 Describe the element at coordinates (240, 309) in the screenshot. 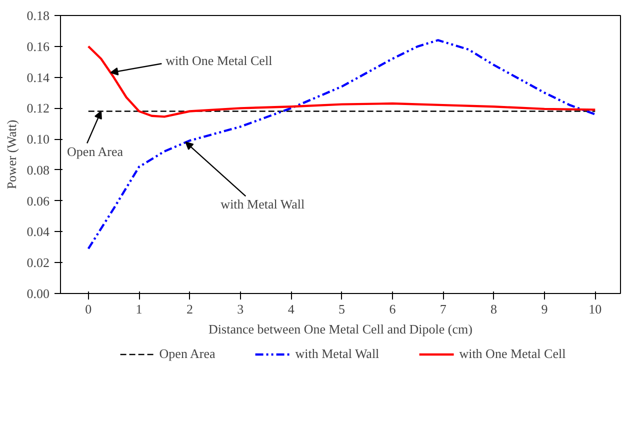

I see `x-tick-label: 3` at that location.